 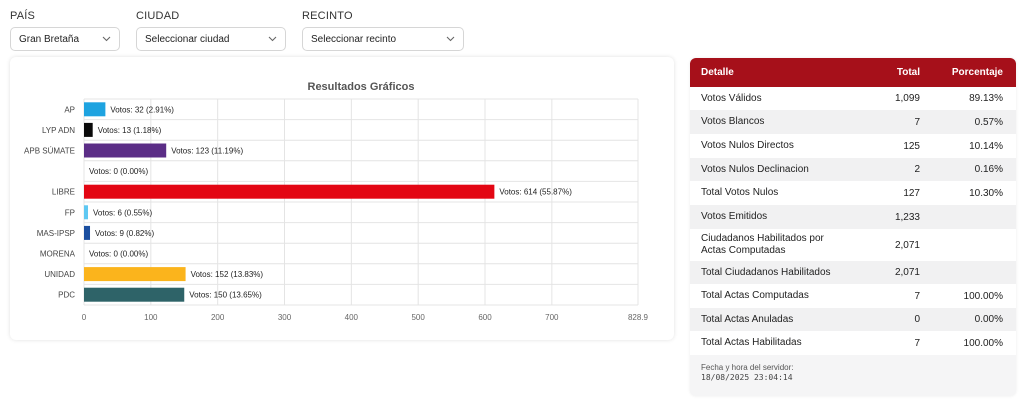 I want to click on header-detail: Detalle, so click(x=717, y=72).